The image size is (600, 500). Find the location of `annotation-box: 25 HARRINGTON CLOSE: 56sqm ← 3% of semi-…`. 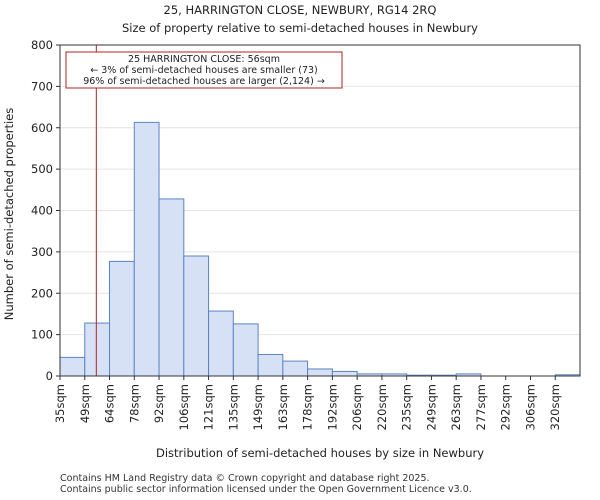

annotation-box: 25 HARRINGTON CLOSE: 56sqm ← 3% of semi-… is located at coordinates (204, 70).